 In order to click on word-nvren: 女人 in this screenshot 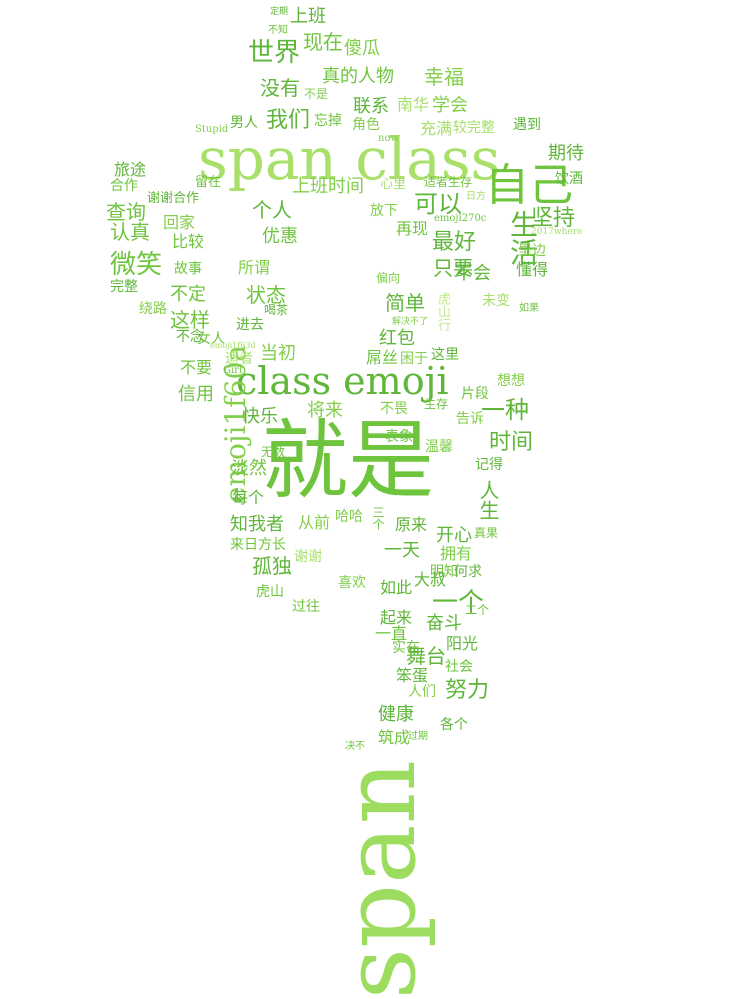, I will do `click(211, 339)`.